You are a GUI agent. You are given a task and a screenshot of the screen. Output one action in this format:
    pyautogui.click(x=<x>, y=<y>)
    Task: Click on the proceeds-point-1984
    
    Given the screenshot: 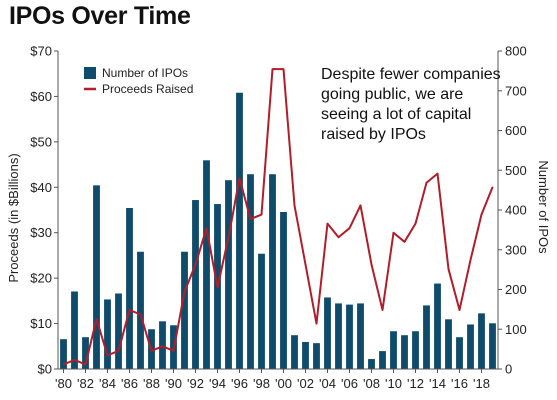 What is the action you would take?
    pyautogui.click(x=107, y=355)
    